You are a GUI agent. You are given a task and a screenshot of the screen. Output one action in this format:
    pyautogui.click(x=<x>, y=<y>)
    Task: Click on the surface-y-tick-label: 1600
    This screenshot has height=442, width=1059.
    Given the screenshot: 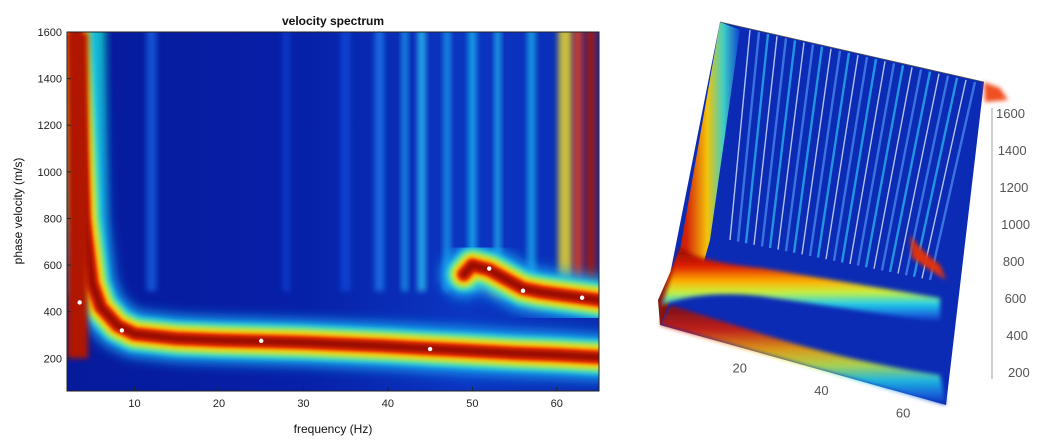 What is the action you would take?
    pyautogui.click(x=1010, y=113)
    